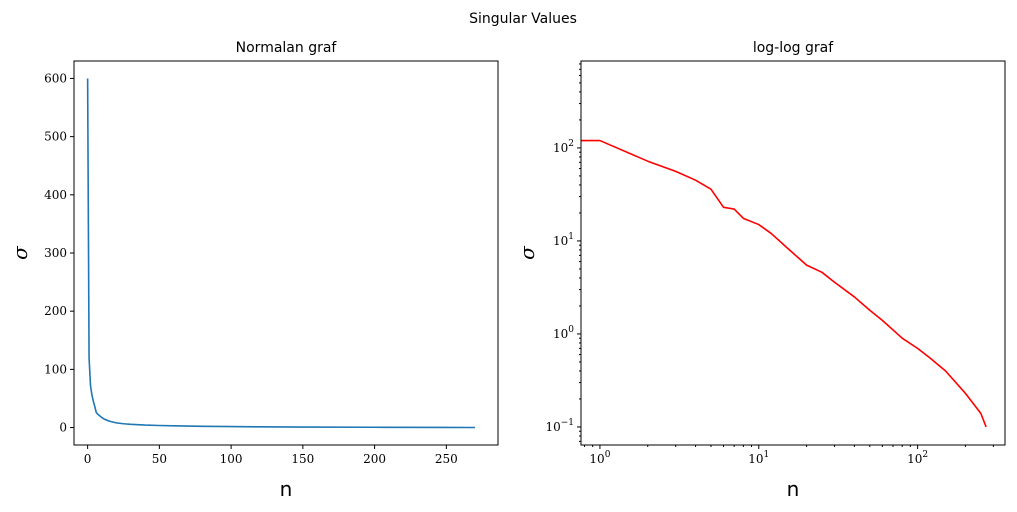 The image size is (1017, 512). Describe the element at coordinates (55, 78) in the screenshot. I see `y-tick-label-normalan-6: 600` at that location.